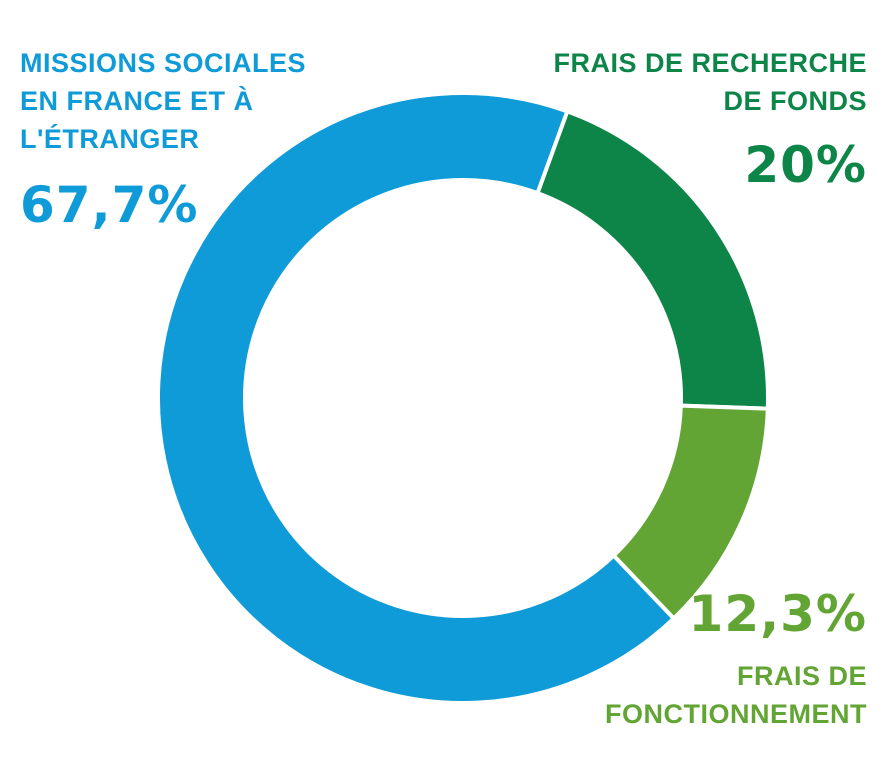 This screenshot has height=768, width=885. Describe the element at coordinates (710, 82) in the screenshot. I see `category-label-recherche: FRAIS DE RECHERCHE DE FONDS` at that location.